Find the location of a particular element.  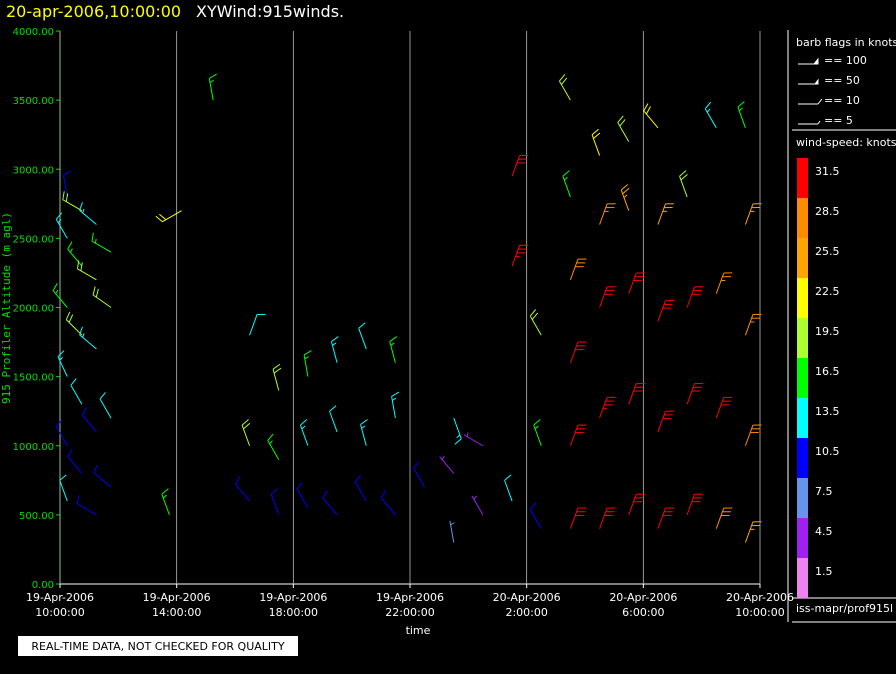

colorbar-label: 4.5 is located at coordinates (824, 531).